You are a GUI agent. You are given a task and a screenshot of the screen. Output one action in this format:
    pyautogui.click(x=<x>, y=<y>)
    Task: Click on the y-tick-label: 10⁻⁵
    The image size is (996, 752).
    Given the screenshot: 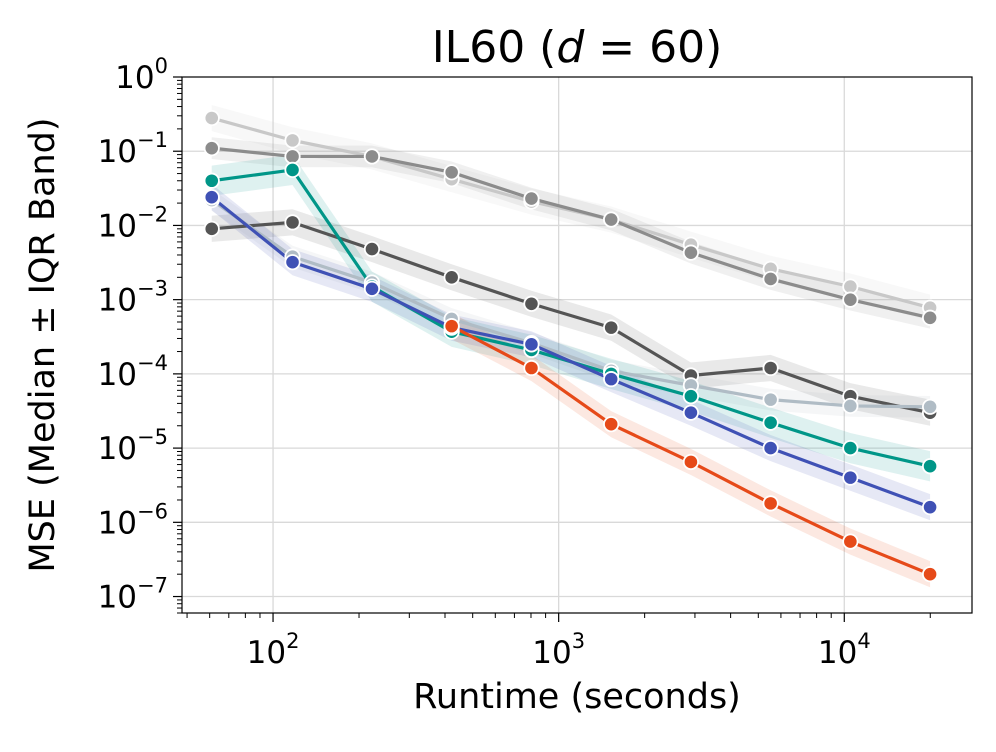 What is the action you would take?
    pyautogui.click(x=133, y=446)
    